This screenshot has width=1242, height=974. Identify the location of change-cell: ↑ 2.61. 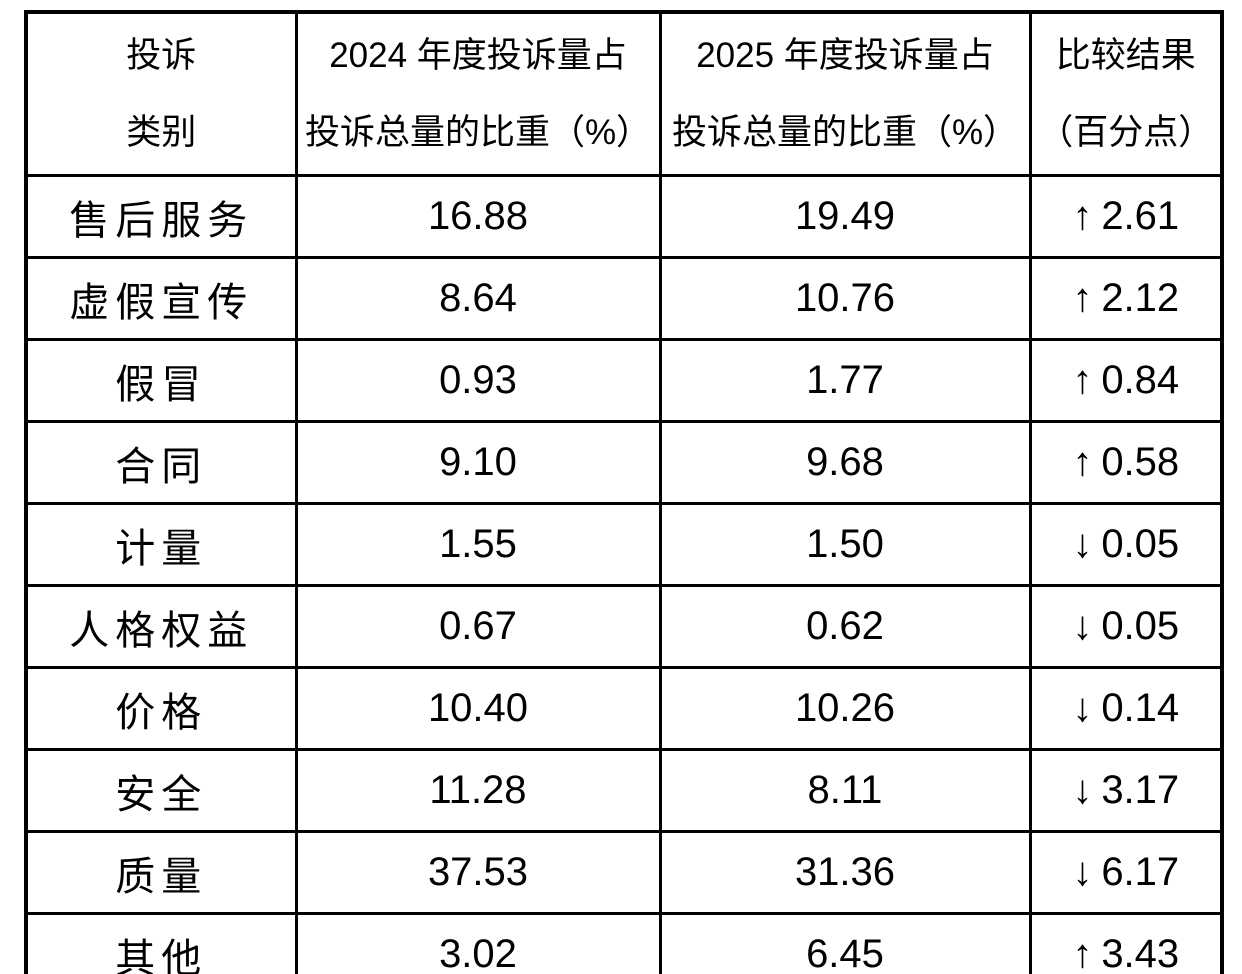
(1126, 216).